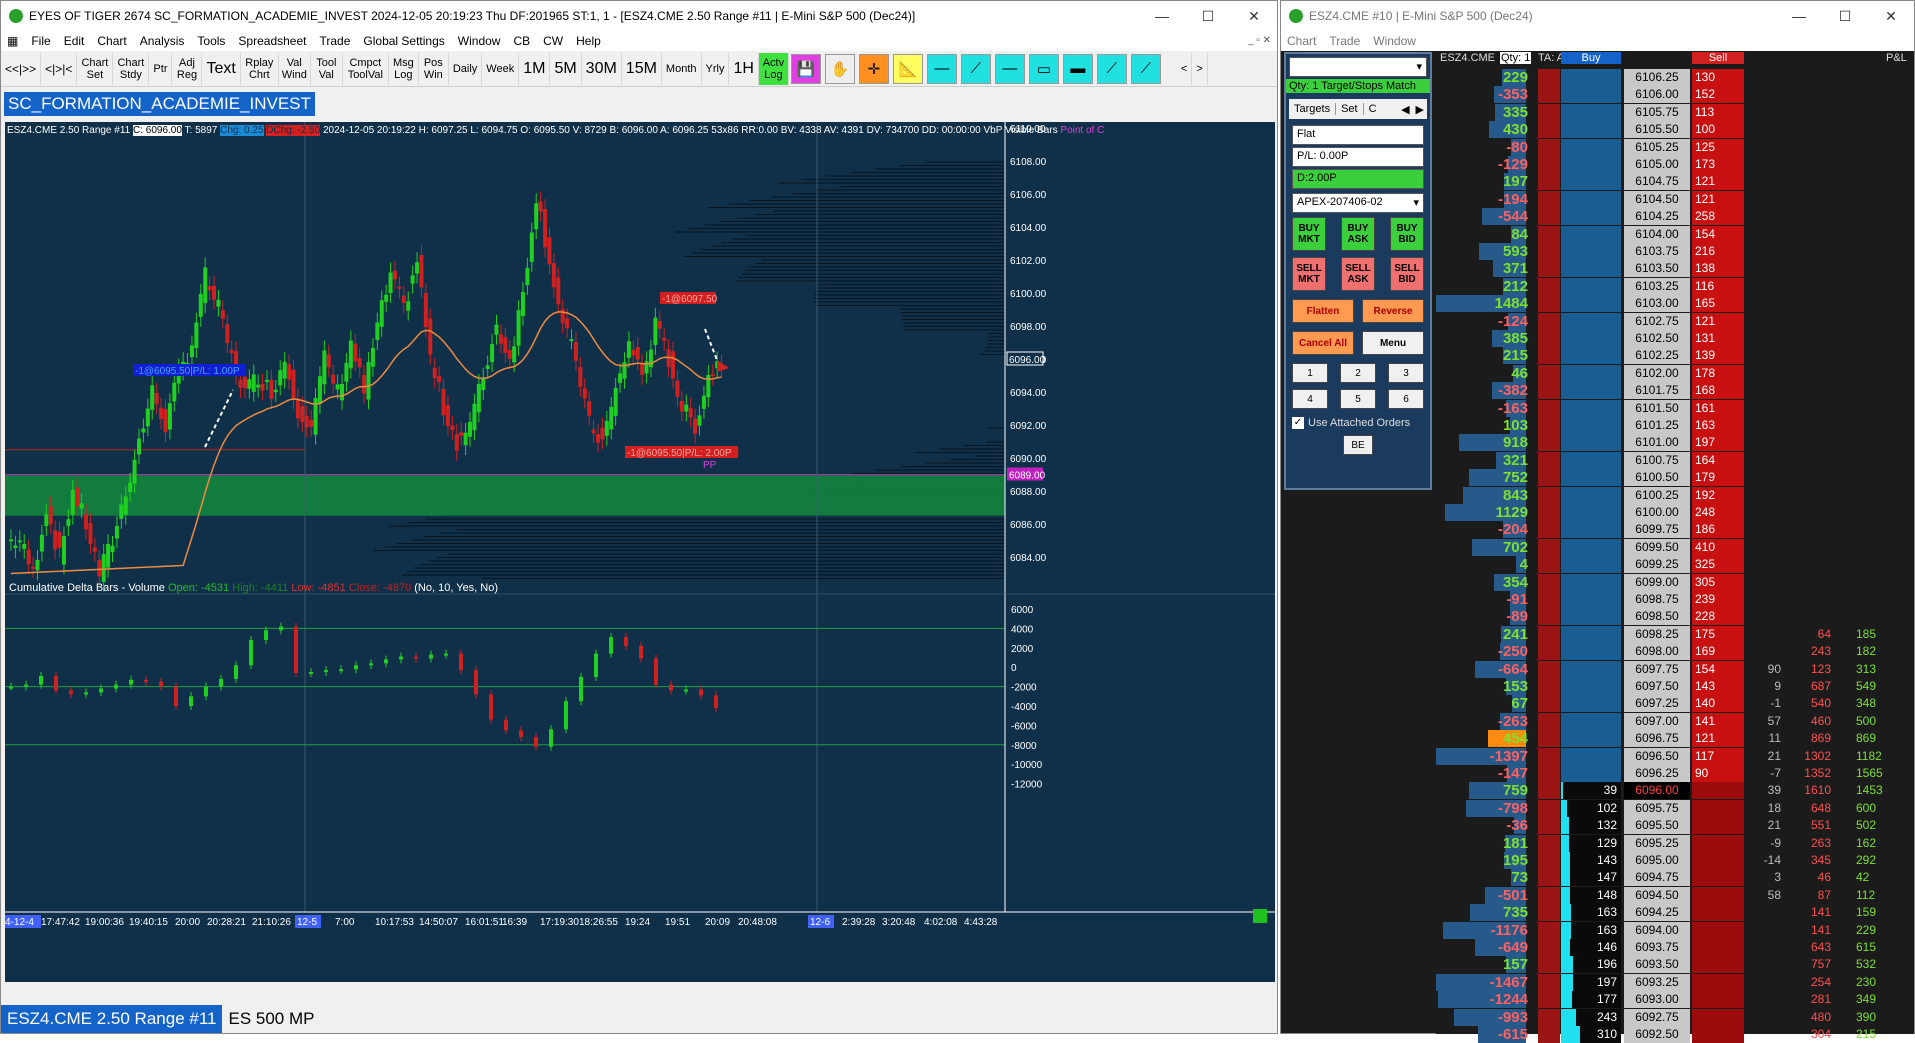  Describe the element at coordinates (1657, 217) in the screenshot. I see `price-cell: 6104.25` at that location.